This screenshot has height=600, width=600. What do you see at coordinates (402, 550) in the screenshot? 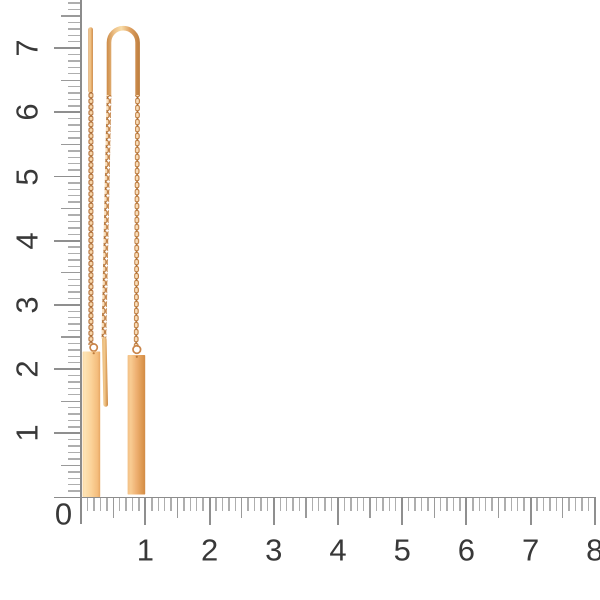
I see `h-ruler-label-5: 5` at bounding box center [402, 550].